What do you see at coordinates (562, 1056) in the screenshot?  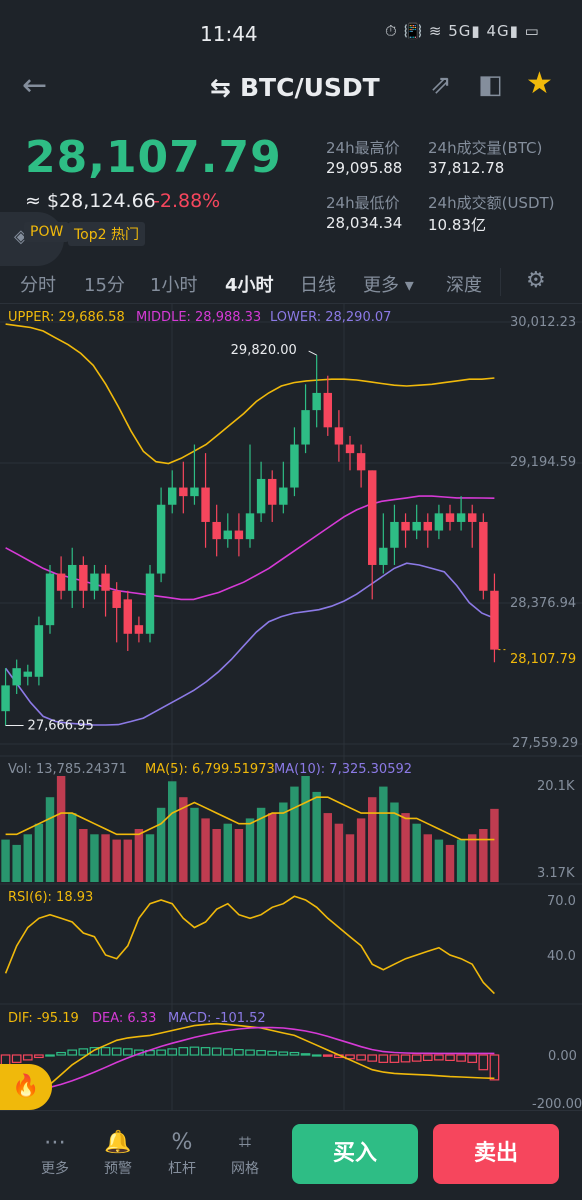 I see `macd-axis-label-0: 0.00` at bounding box center [562, 1056].